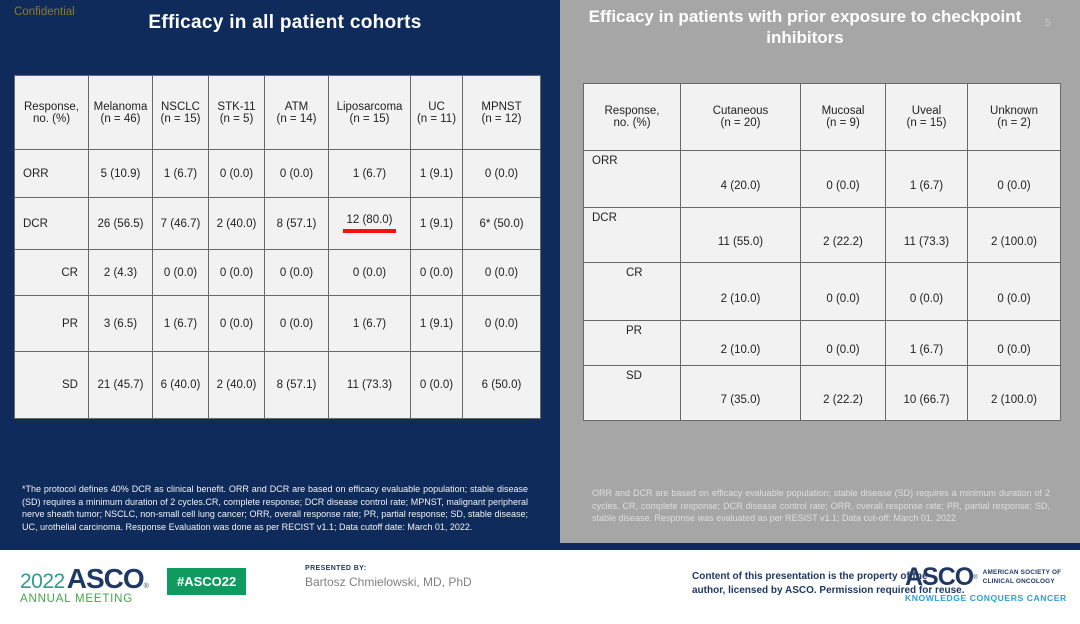 Image resolution: width=1080 pixels, height=624 pixels. I want to click on column-header: Unknown (n = 2), so click(1014, 117).